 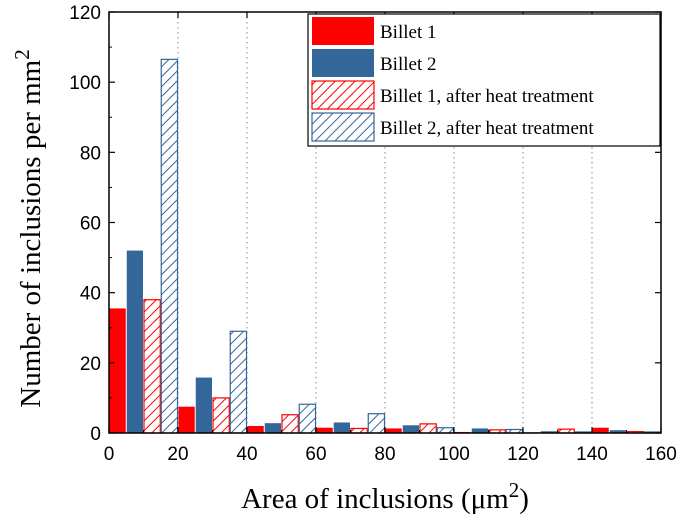 What do you see at coordinates (95, 434) in the screenshot?
I see `y-tick-label: 0` at bounding box center [95, 434].